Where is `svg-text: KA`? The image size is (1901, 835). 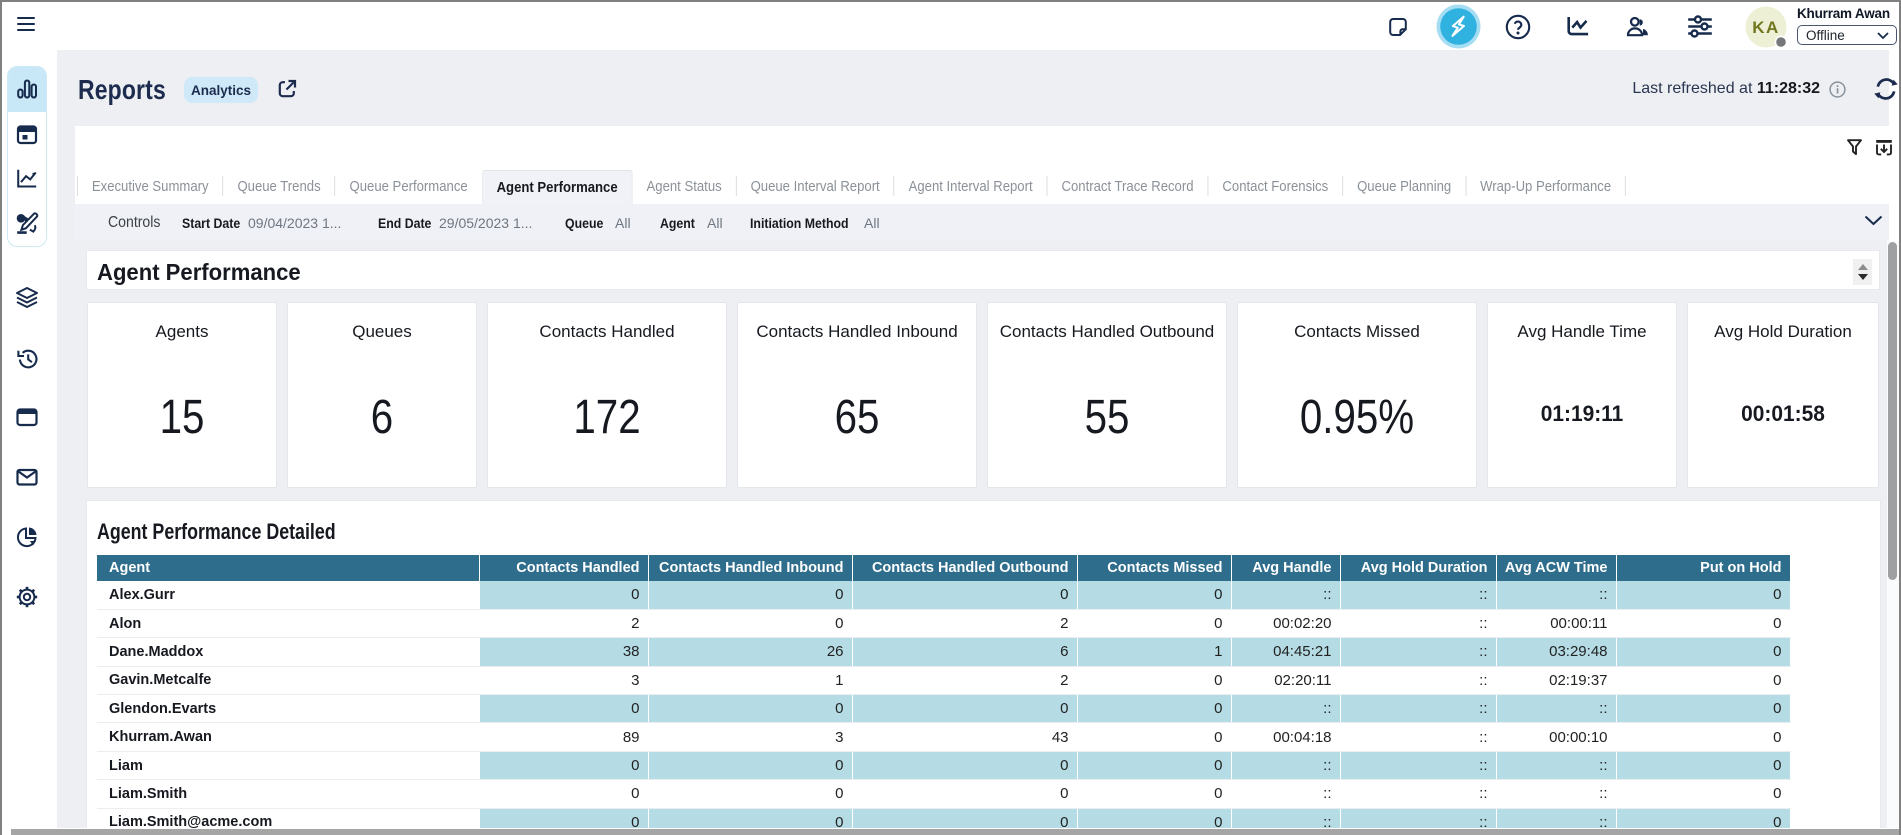
svg-text: KA is located at coordinates (1766, 27).